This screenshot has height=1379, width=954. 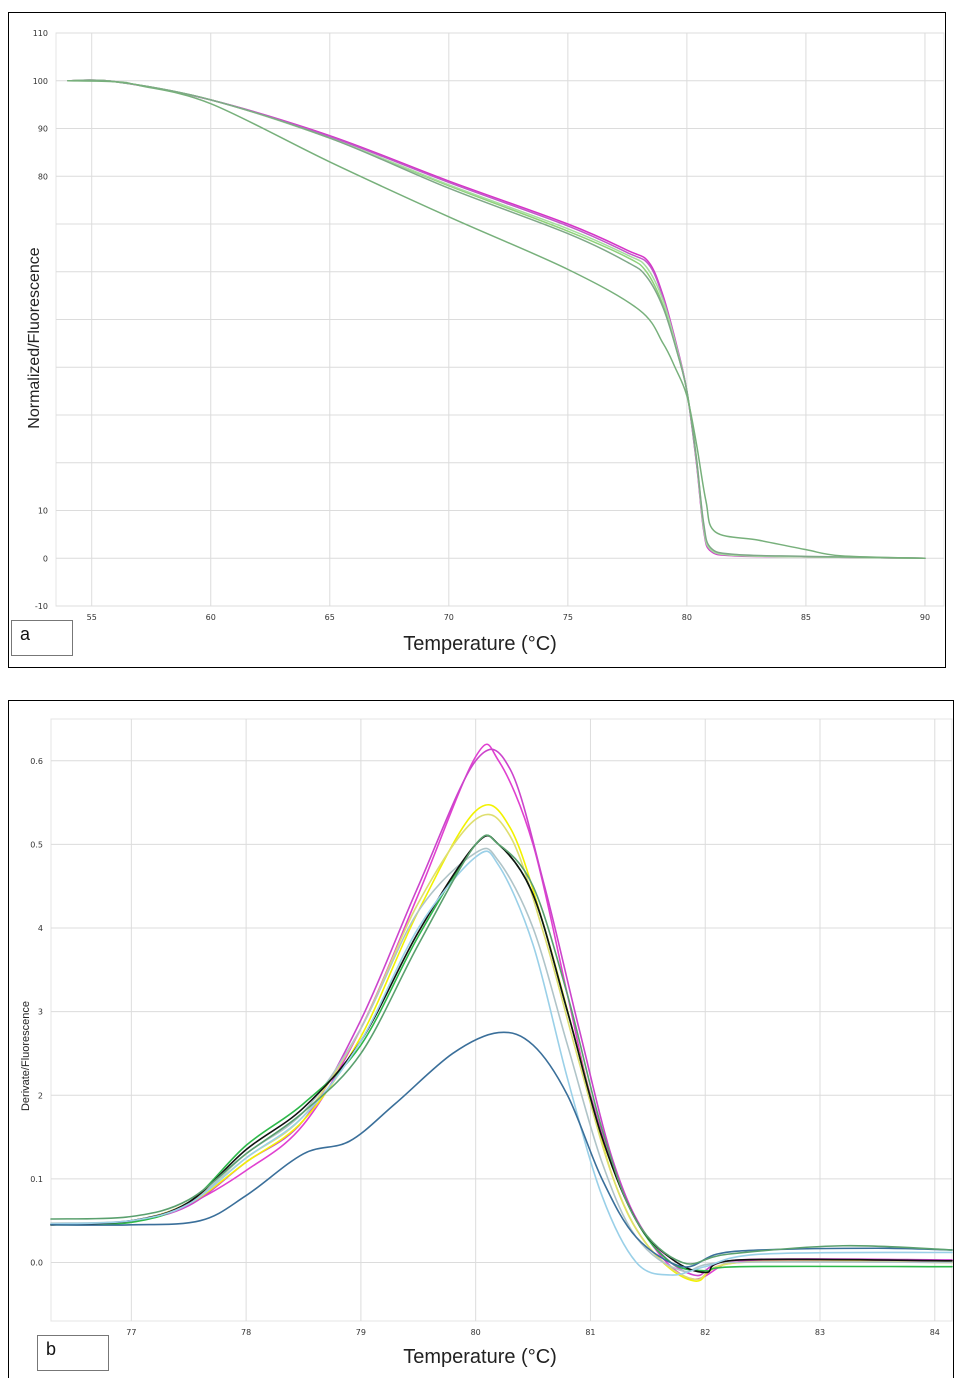 What do you see at coordinates (92, 617) in the screenshot?
I see `x-tick-label: 55` at bounding box center [92, 617].